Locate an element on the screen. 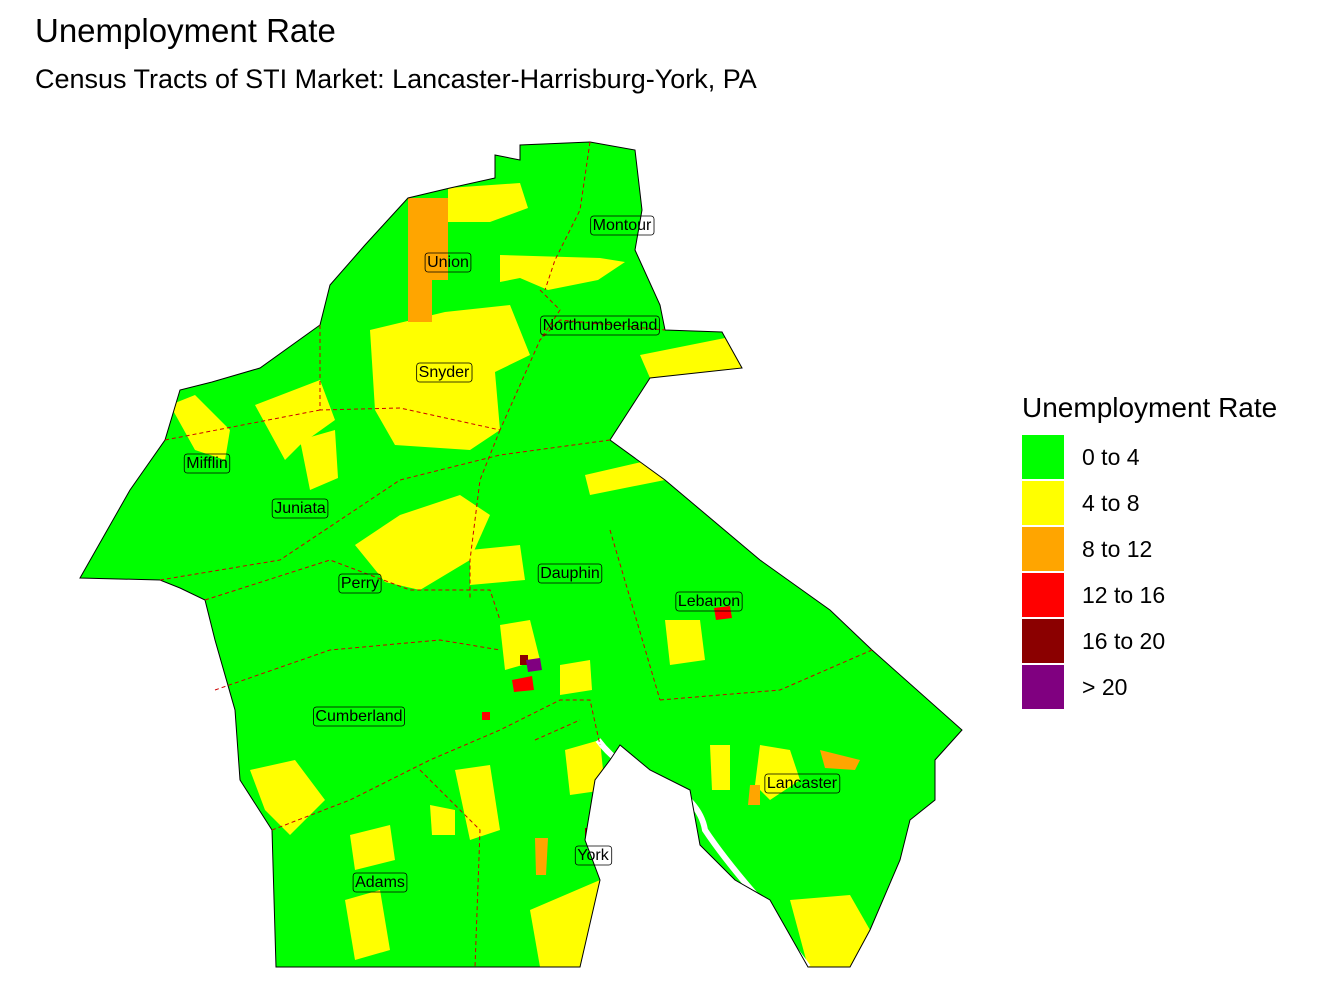 The image size is (1344, 1008). legend-item: 12 to 16 is located at coordinates (1149, 595).